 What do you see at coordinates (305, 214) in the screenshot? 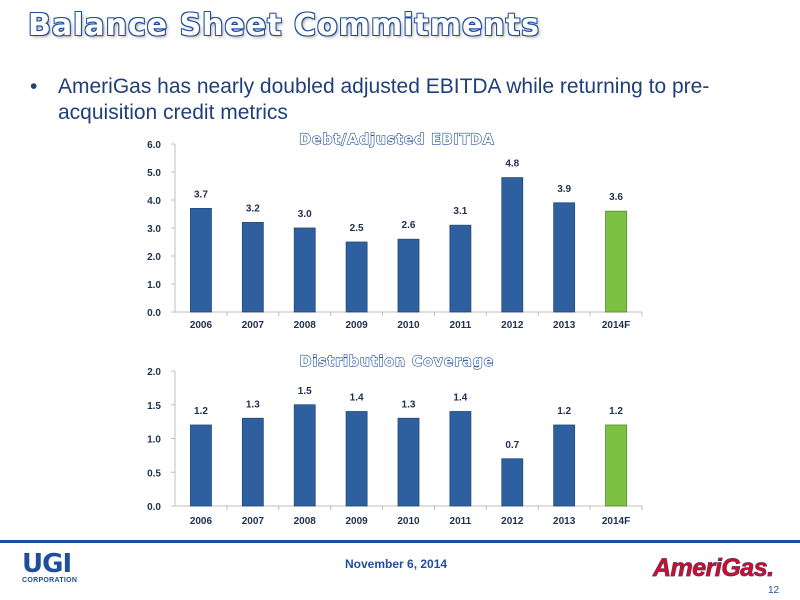
I see `data-label: 3.0` at bounding box center [305, 214].